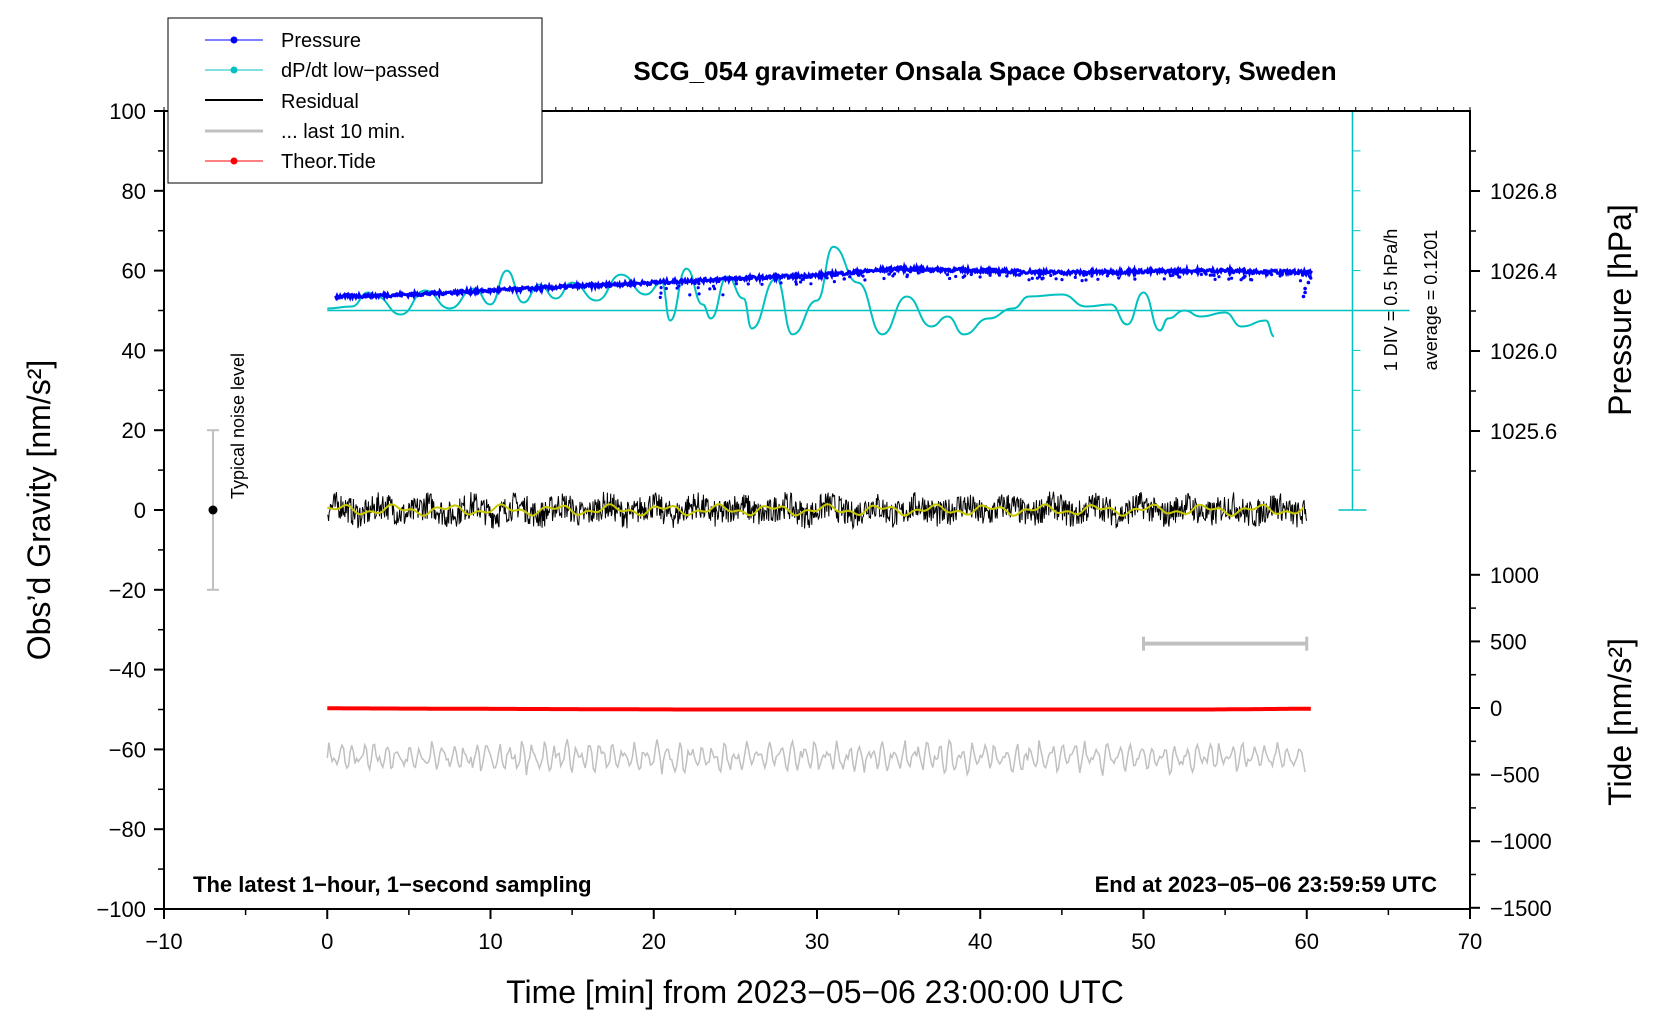  Describe the element at coordinates (823, 281) in the screenshot. I see `pressure-line` at that location.